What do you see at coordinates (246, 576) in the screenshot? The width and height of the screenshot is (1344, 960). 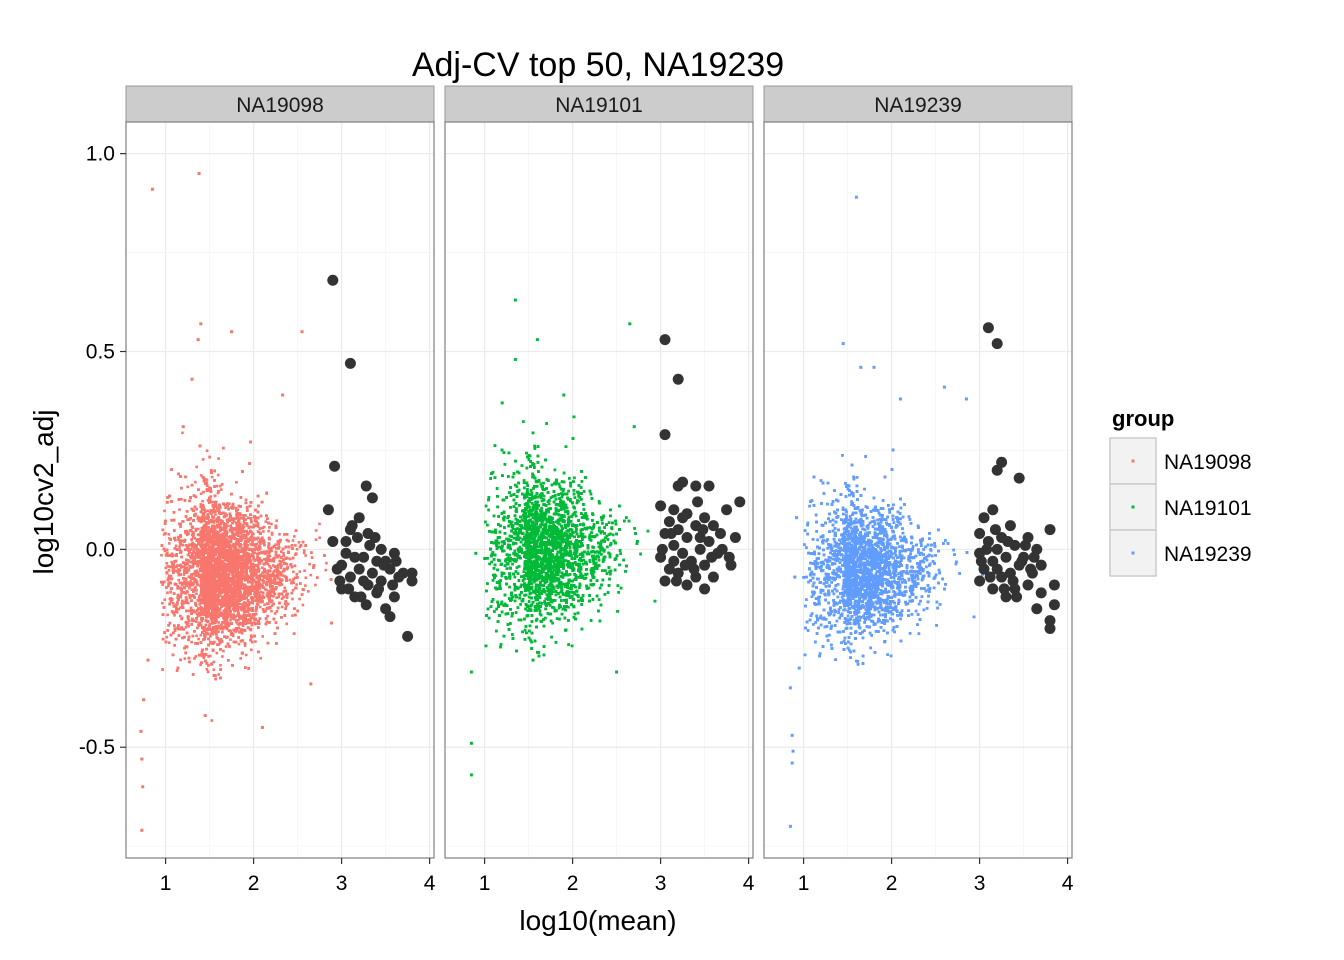 I see `point-cloud-NA19098` at bounding box center [246, 576].